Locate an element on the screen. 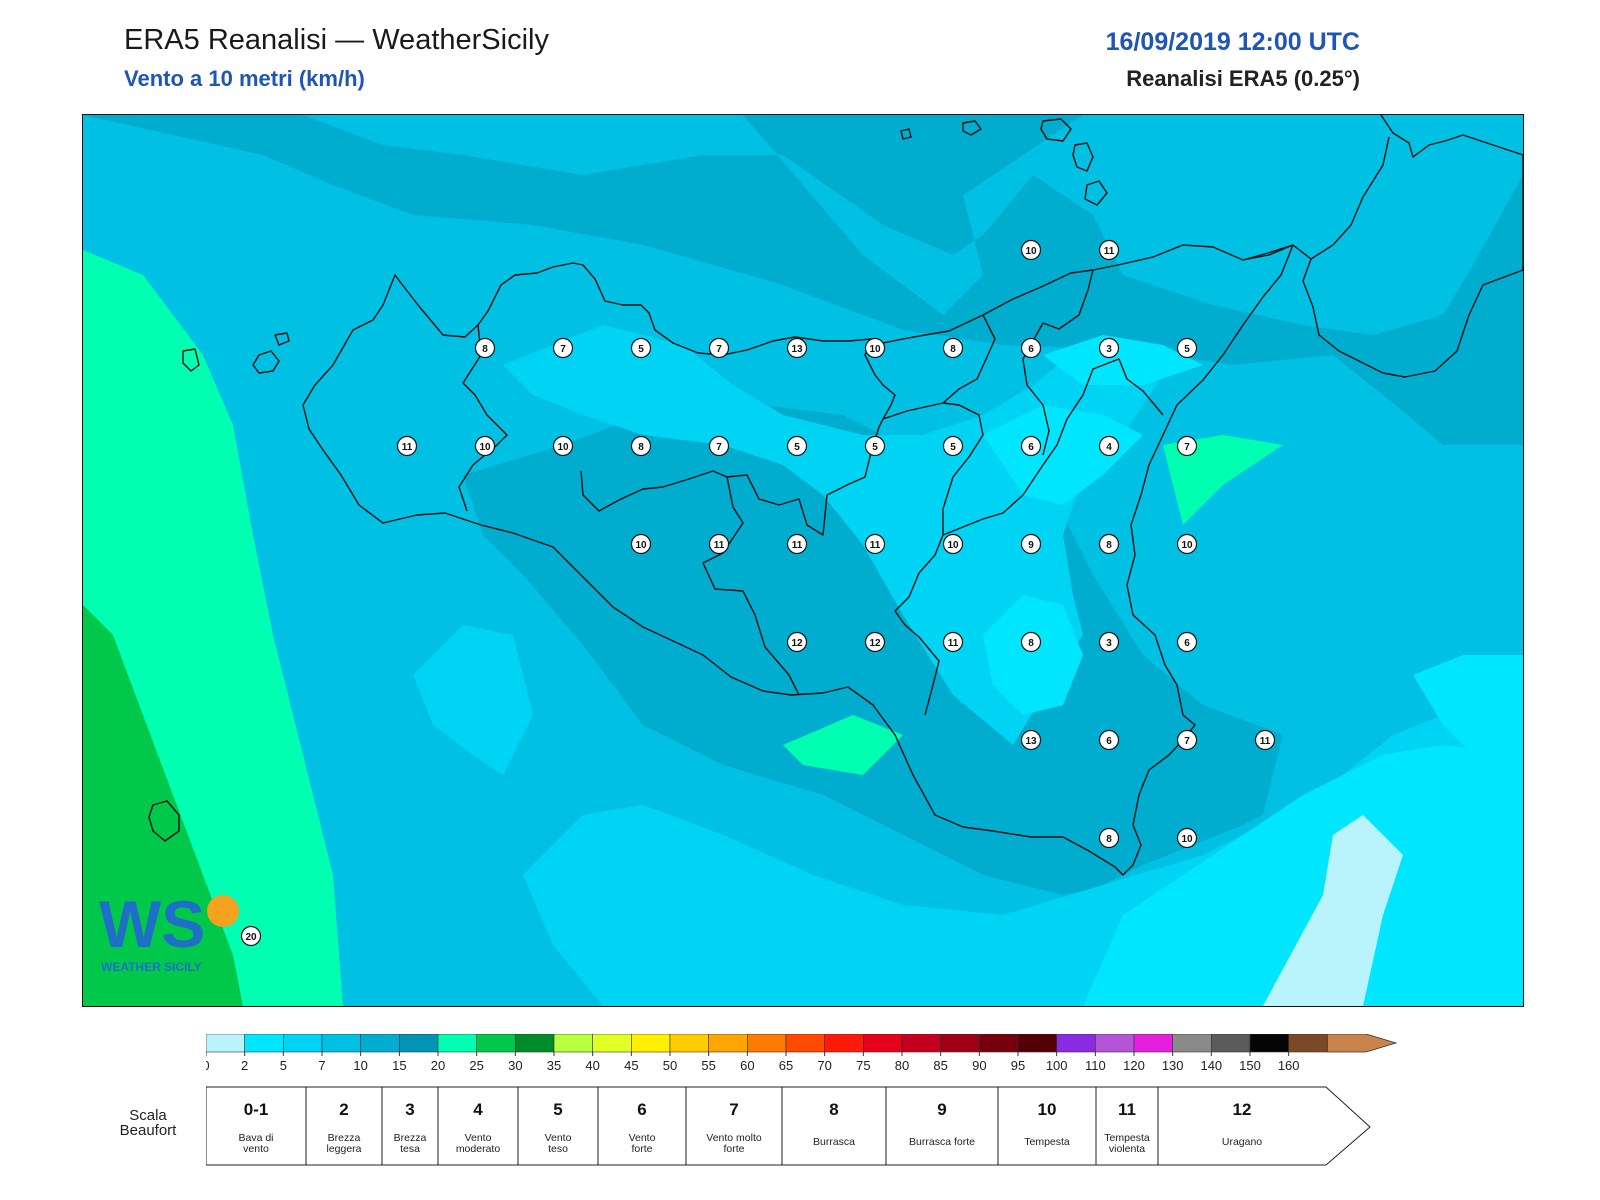 The width and height of the screenshot is (1600, 1200). beaufort-box: 10 Tempesta is located at coordinates (1047, 1126).